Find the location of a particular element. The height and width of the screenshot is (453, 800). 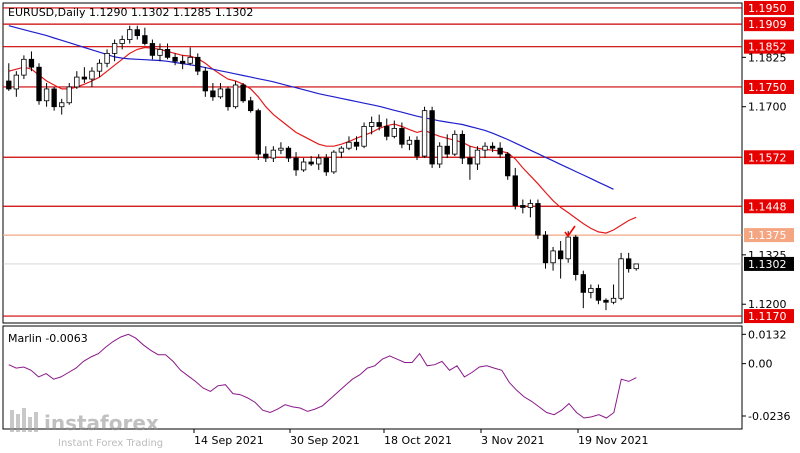

marlin-line is located at coordinates (322, 376).